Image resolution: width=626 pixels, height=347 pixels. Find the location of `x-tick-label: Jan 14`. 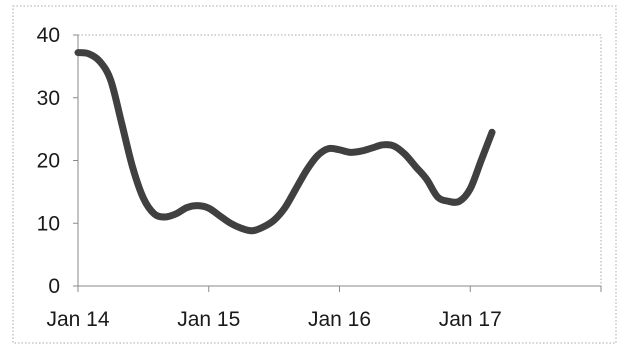

x-tick-label: Jan 14 is located at coordinates (77, 319).